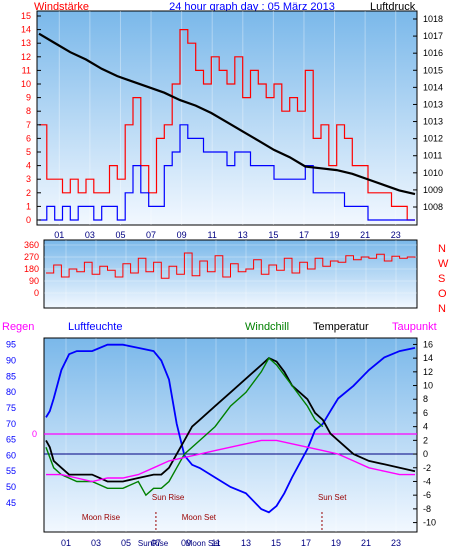 The height and width of the screenshot is (555, 470). I want to click on pressure-tick-label: 1010, so click(433, 173).